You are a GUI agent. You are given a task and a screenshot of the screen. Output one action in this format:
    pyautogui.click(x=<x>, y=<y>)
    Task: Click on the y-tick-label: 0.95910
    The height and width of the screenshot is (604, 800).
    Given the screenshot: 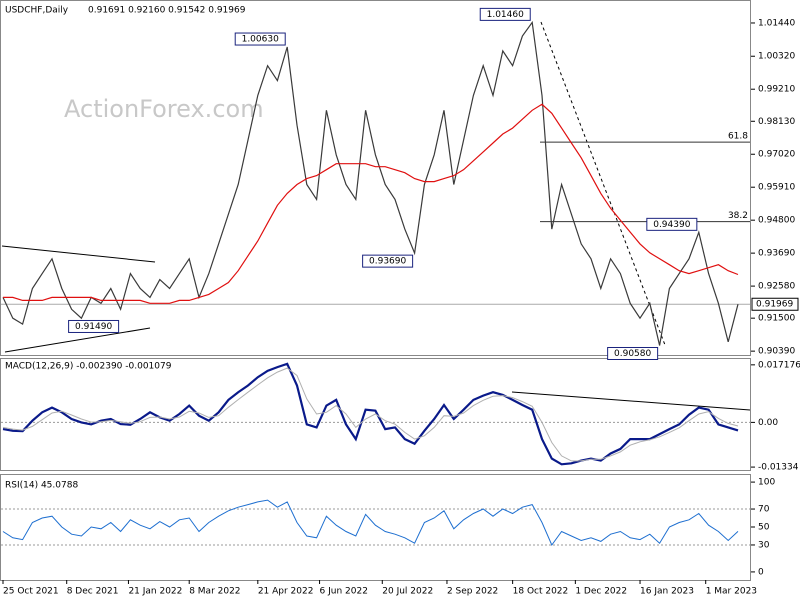 What is the action you would take?
    pyautogui.click(x=776, y=188)
    